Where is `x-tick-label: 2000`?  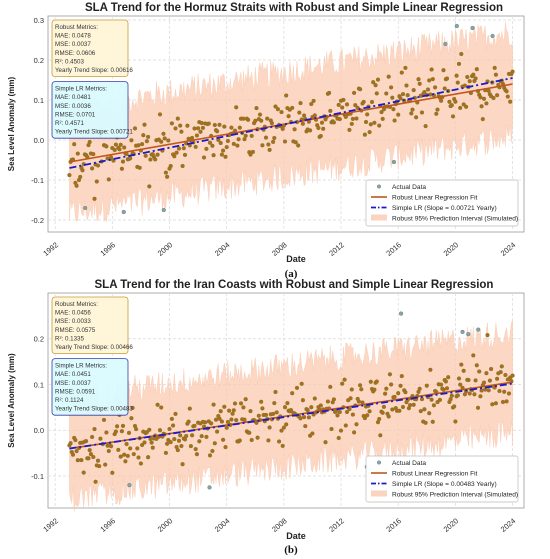
x-tick-label: 2000 is located at coordinates (165, 525).